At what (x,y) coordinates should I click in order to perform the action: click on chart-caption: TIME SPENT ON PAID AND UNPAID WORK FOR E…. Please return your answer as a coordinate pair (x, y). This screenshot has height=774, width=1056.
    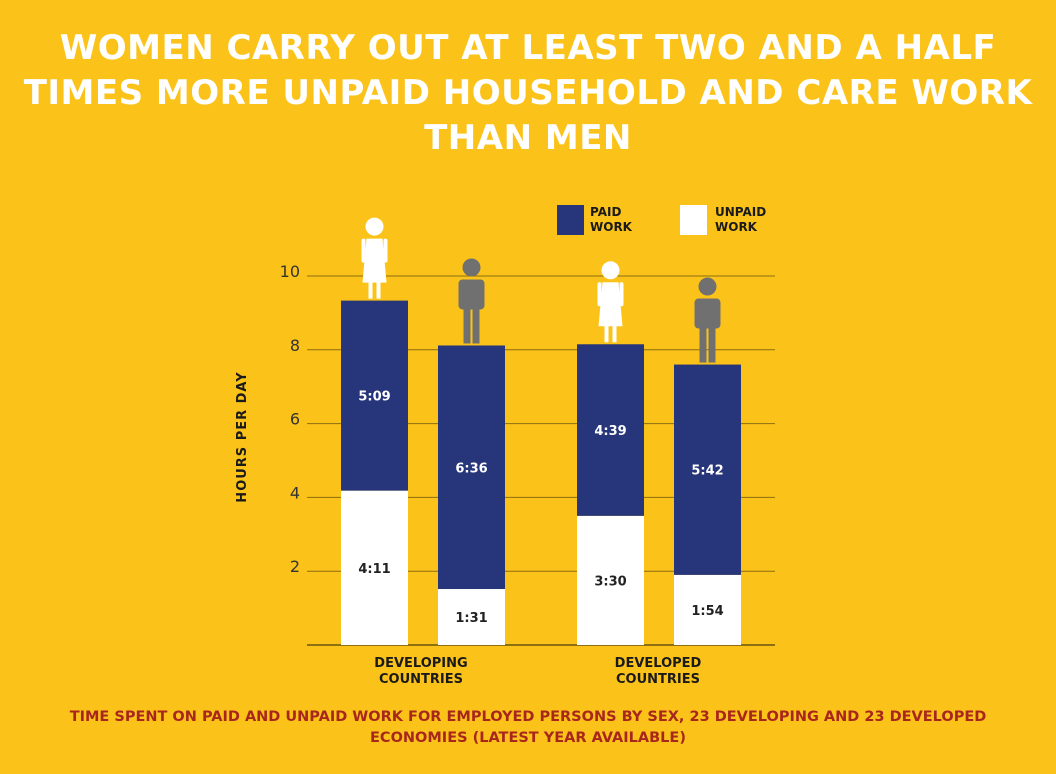
    Looking at the image, I should click on (528, 727).